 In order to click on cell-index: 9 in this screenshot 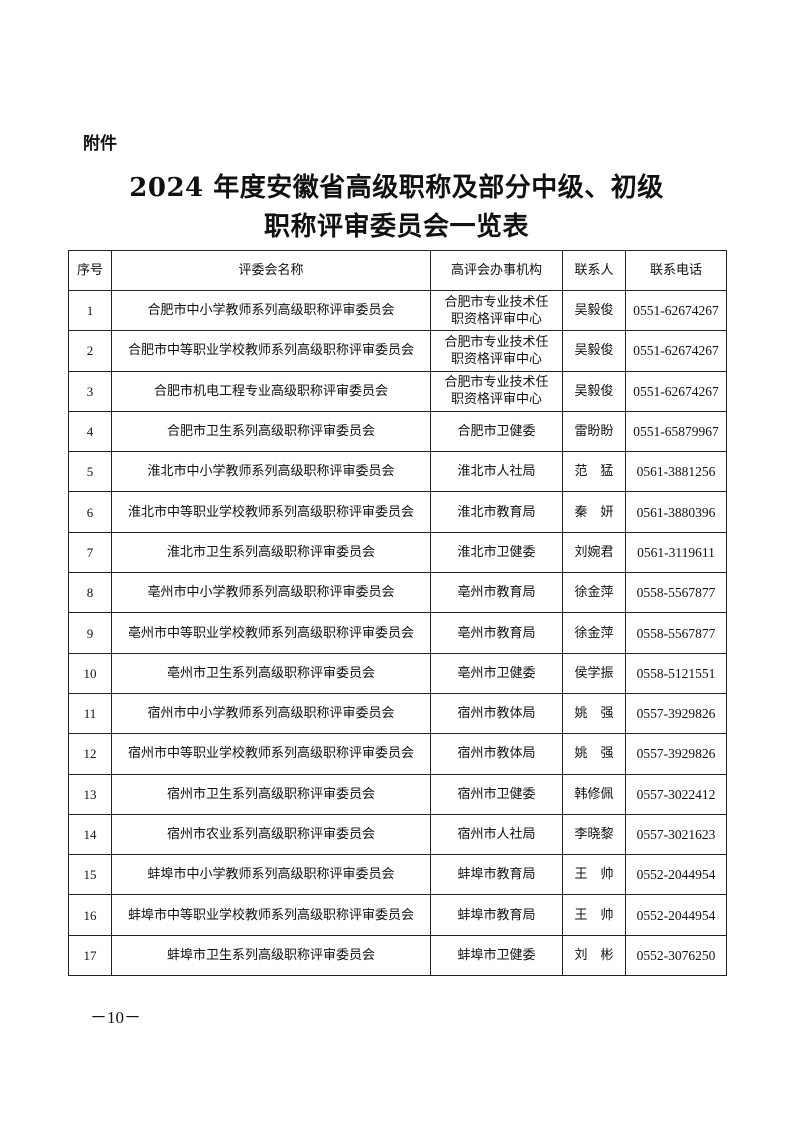, I will do `click(90, 633)`.